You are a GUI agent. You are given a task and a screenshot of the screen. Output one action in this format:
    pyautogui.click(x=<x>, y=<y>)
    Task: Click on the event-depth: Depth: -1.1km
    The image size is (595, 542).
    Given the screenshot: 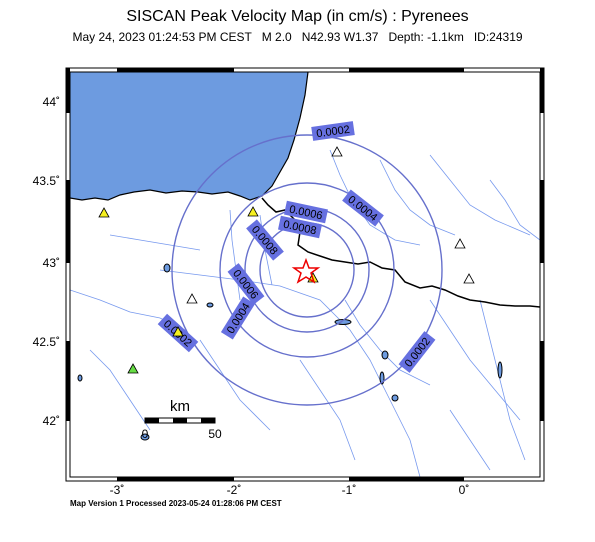 What is the action you would take?
    pyautogui.click(x=426, y=37)
    